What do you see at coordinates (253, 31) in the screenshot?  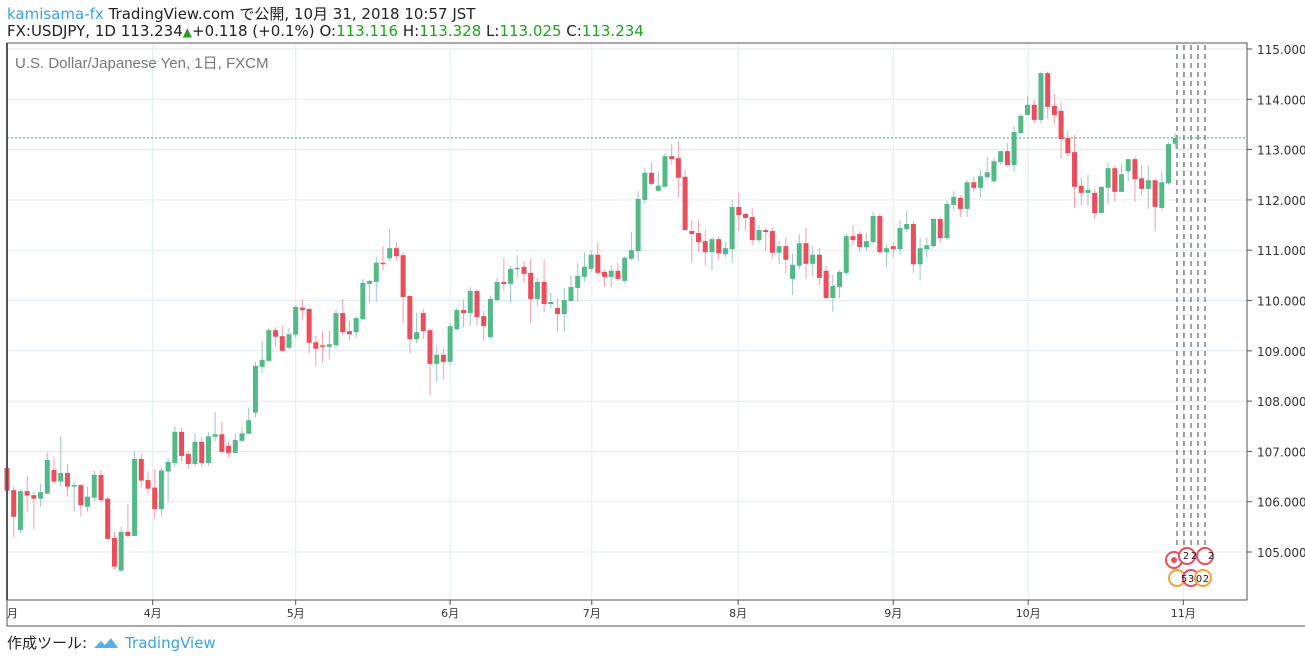 I see `price-change: +0.118 (+0.1%)` at bounding box center [253, 31].